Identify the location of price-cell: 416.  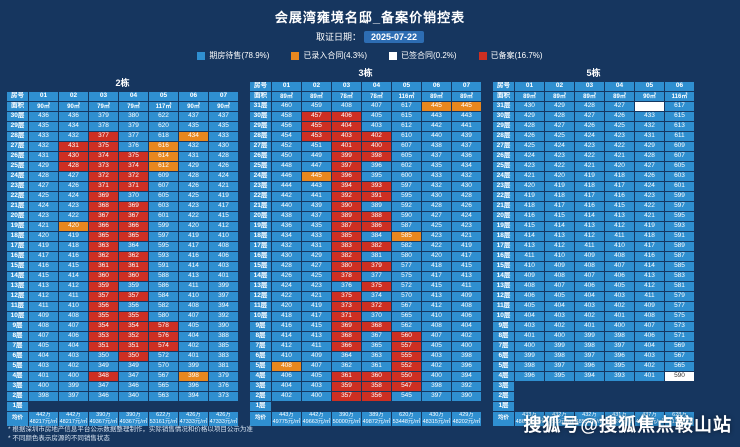
(529, 216).